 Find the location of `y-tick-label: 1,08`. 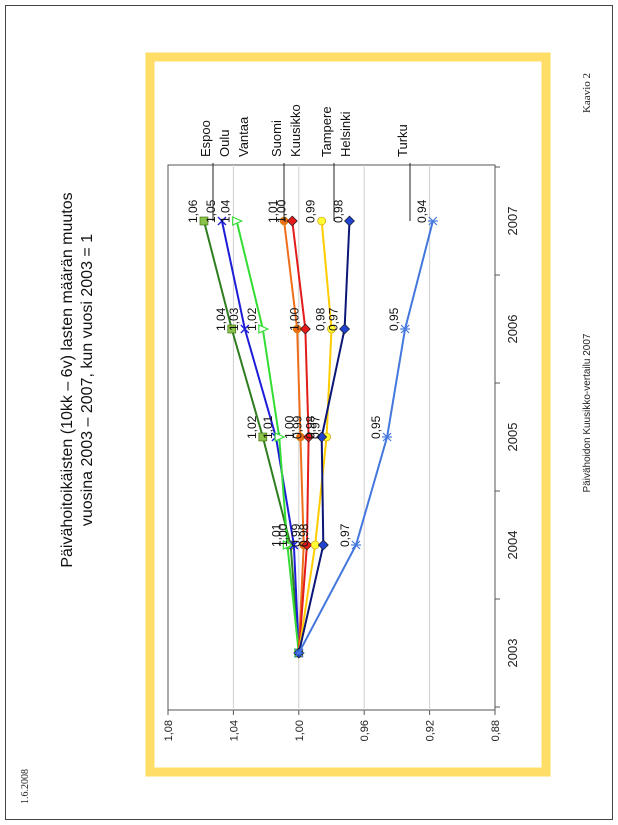

y-tick-label: 1,08 is located at coordinates (169, 730).